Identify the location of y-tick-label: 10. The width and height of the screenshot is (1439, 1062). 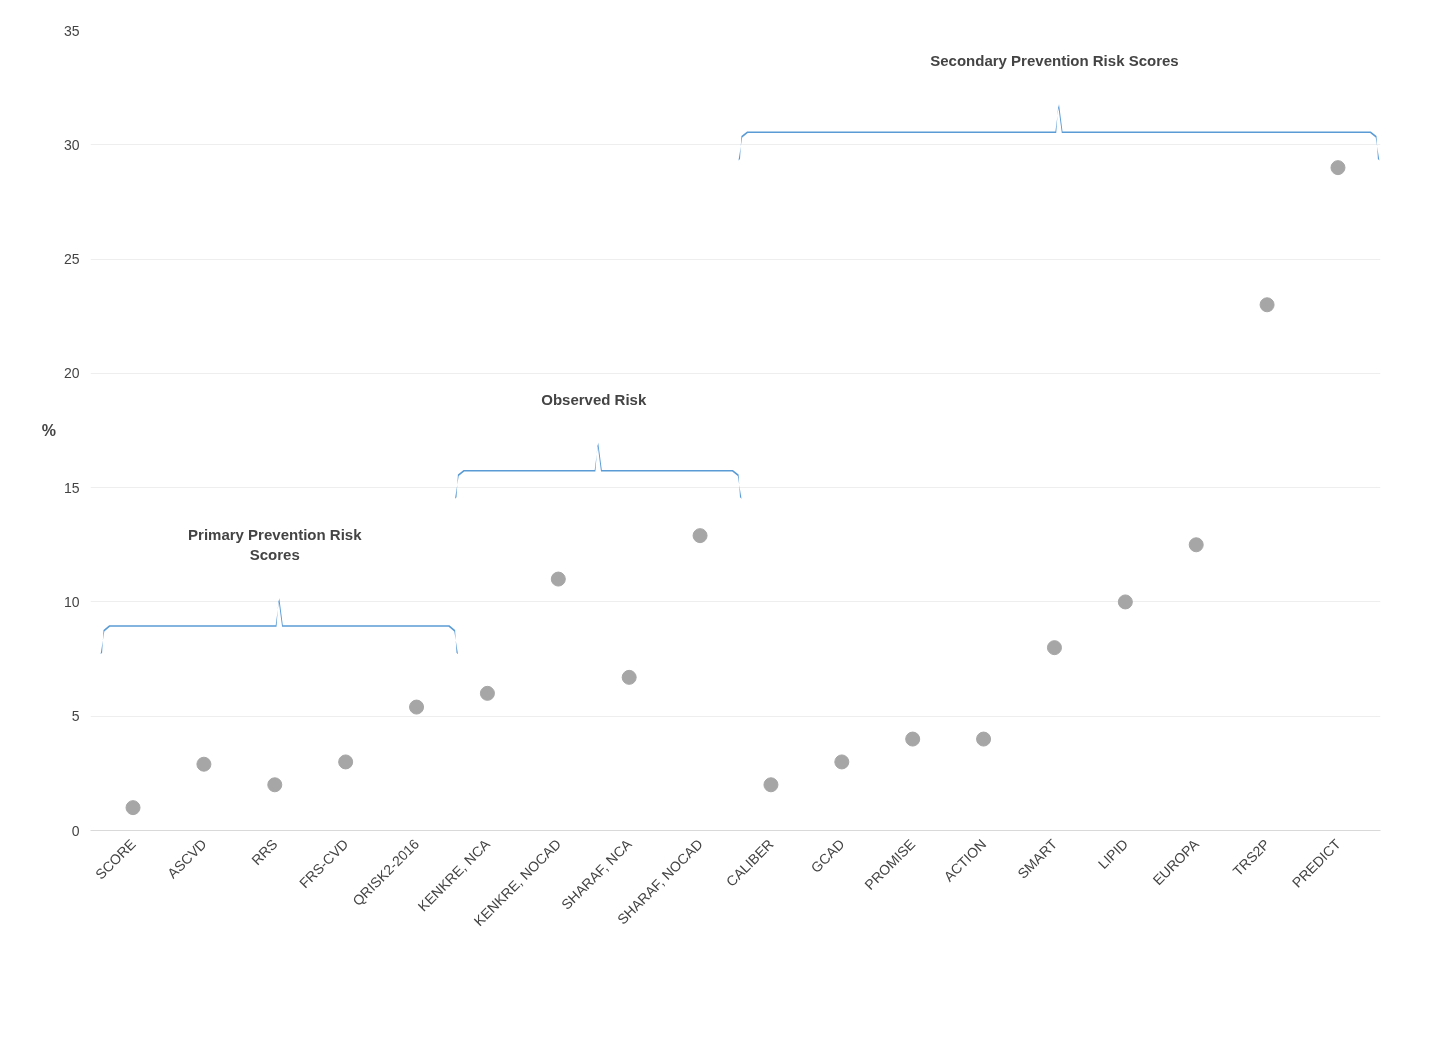
(71, 601).